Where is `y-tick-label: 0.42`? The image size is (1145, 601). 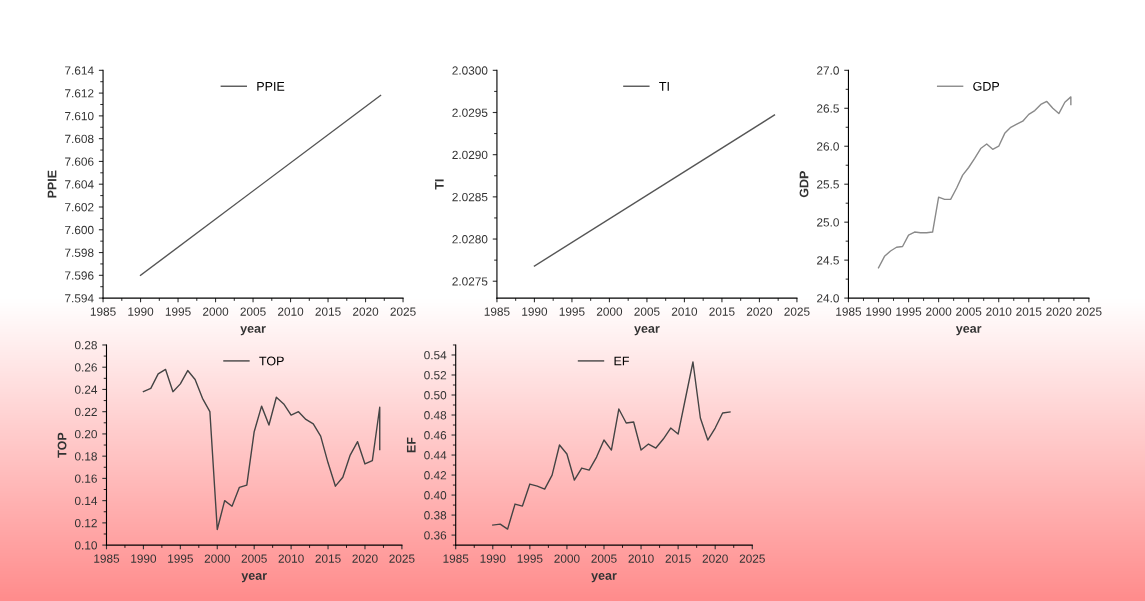 y-tick-label: 0.42 is located at coordinates (435, 475).